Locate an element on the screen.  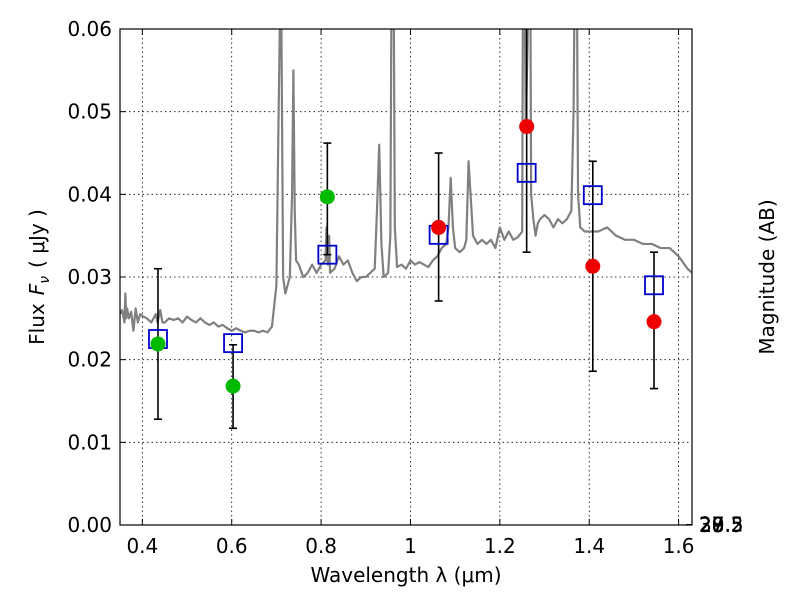
x-tick-label: 1.6 is located at coordinates (679, 546).